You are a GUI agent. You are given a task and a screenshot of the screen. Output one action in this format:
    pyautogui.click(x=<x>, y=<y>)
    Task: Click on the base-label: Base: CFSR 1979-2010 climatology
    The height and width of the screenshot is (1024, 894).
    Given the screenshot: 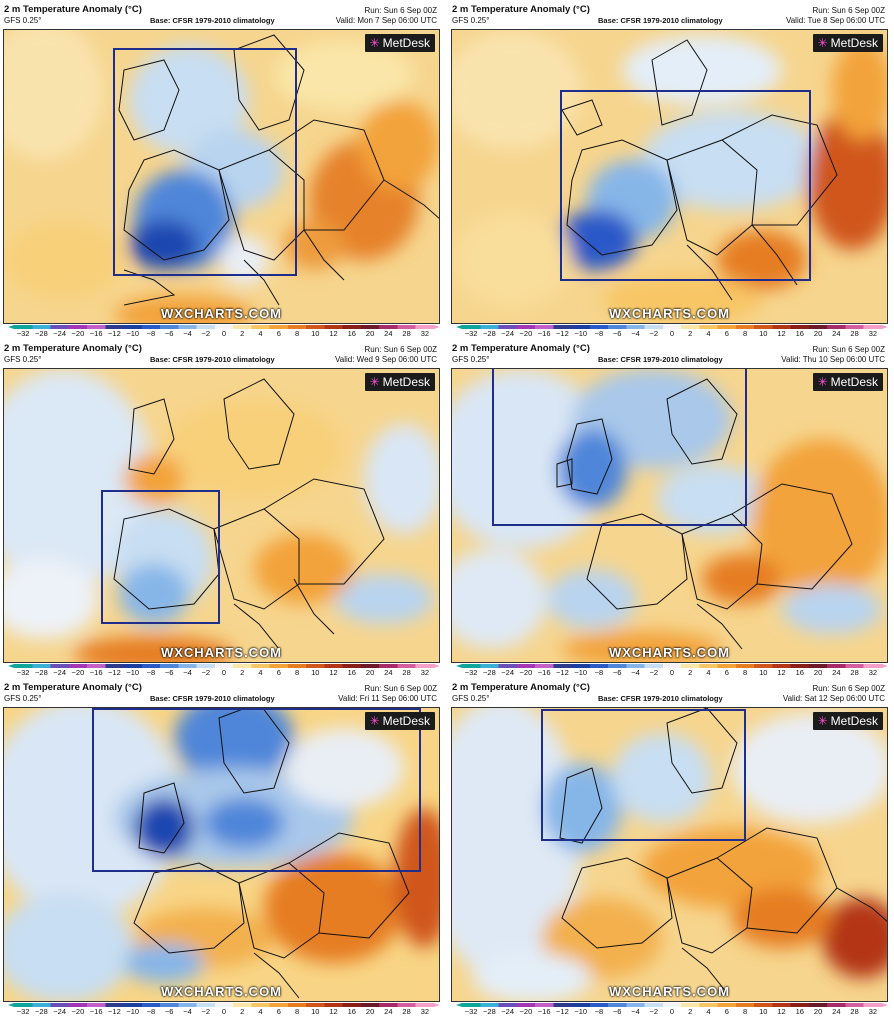 What is the action you would take?
    pyautogui.click(x=660, y=698)
    